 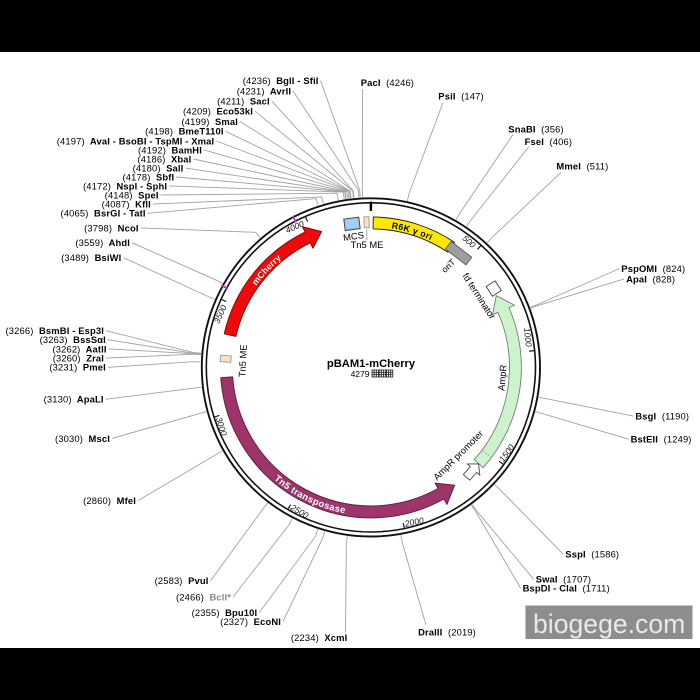 I want to click on svg-text: PsiI (147), so click(x=460, y=96).